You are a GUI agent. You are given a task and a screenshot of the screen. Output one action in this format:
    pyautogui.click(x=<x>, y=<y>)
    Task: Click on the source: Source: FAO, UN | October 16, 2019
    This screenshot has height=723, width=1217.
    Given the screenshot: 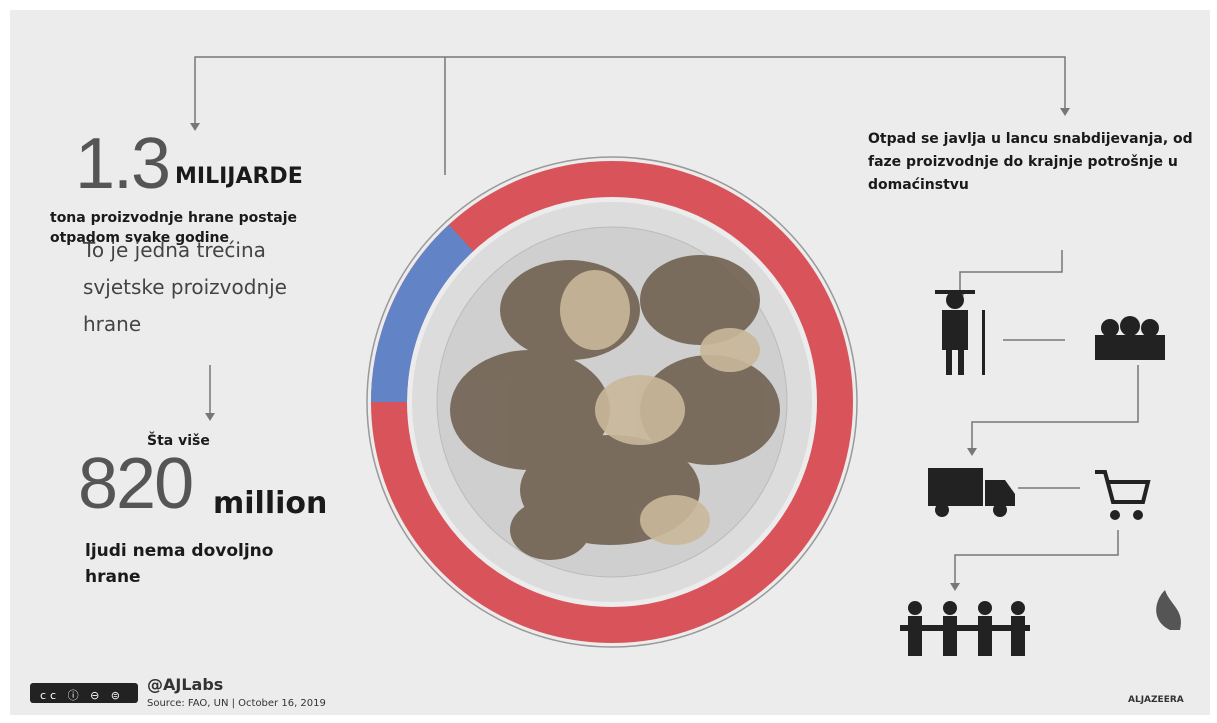 What is the action you would take?
    pyautogui.click(x=236, y=703)
    